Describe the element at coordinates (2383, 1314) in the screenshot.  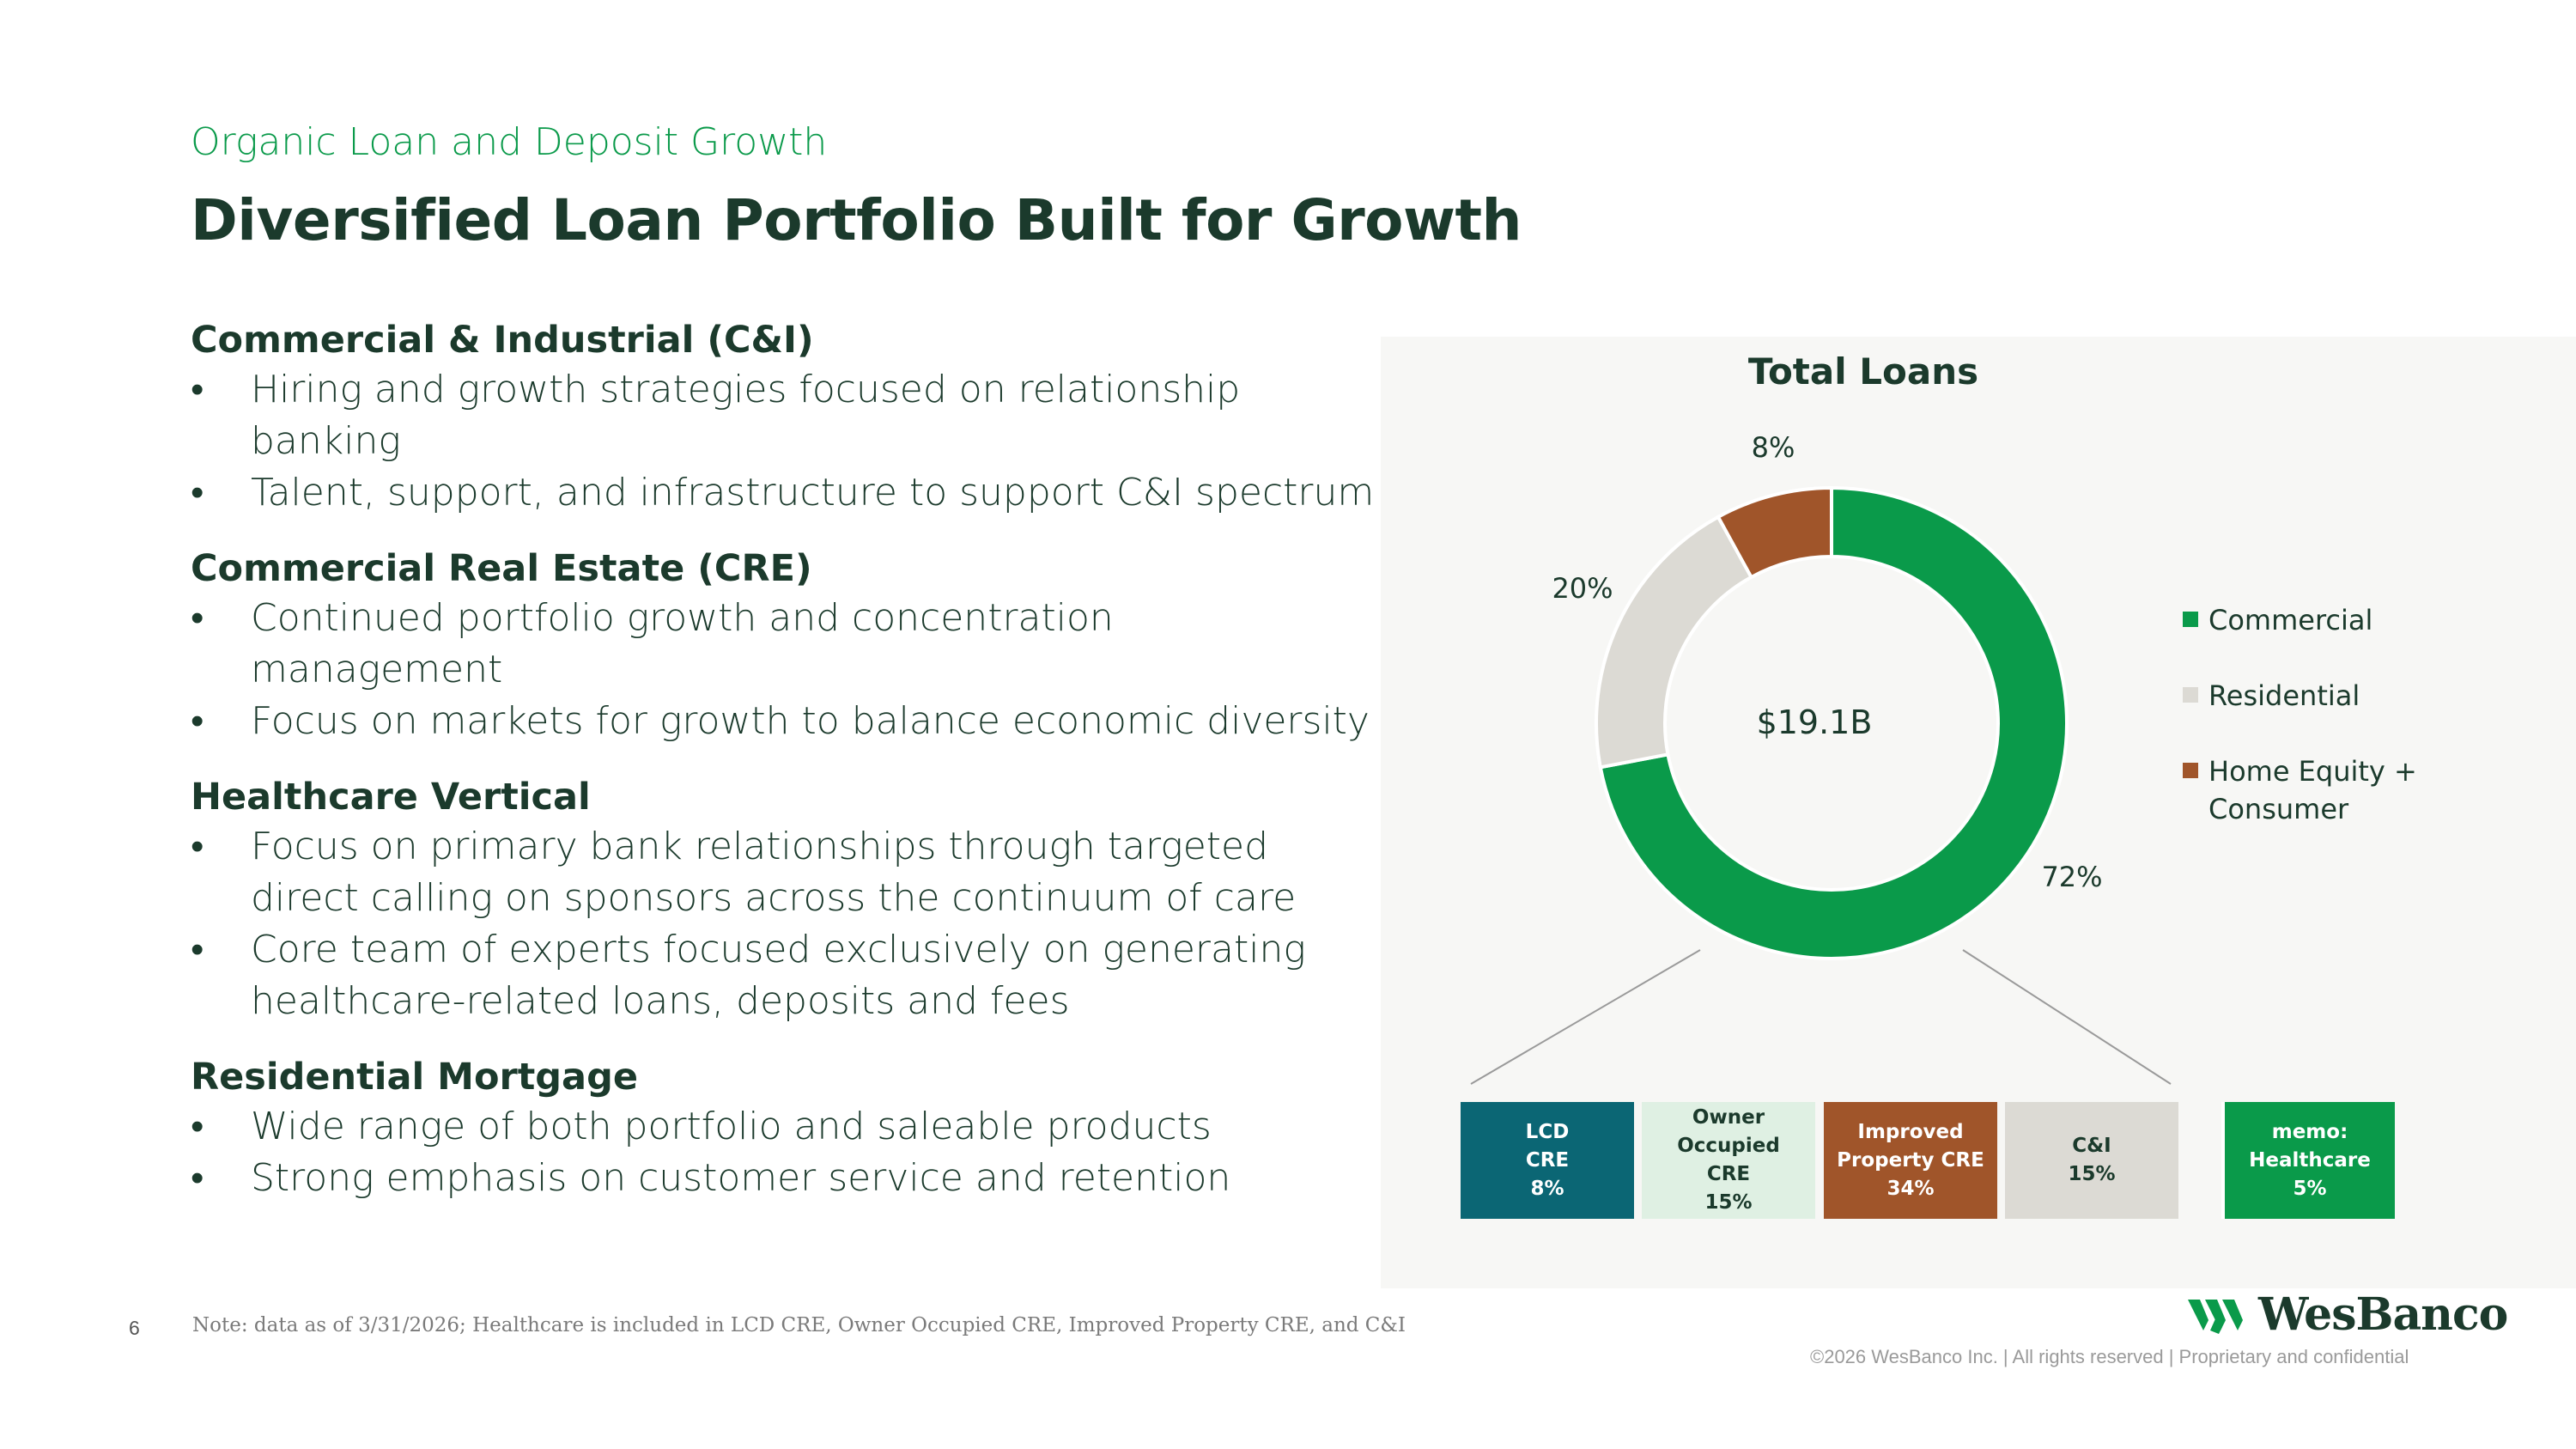
I see `logo-text: WesBanco` at that location.